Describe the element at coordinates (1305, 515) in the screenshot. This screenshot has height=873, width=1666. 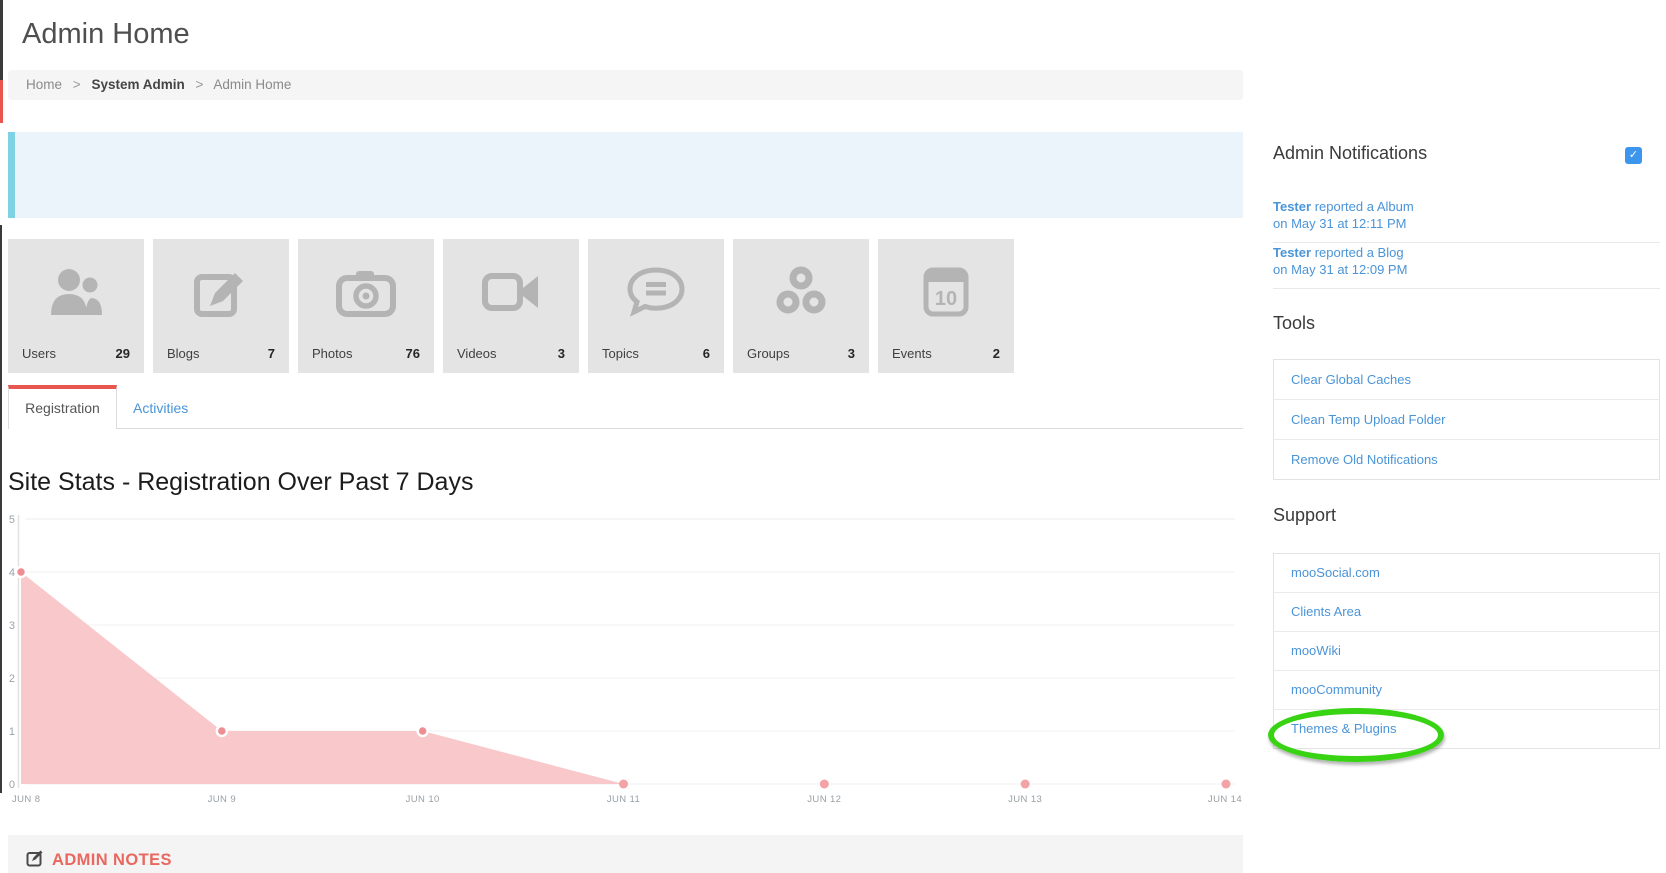
I see `support-heading: Support` at that location.